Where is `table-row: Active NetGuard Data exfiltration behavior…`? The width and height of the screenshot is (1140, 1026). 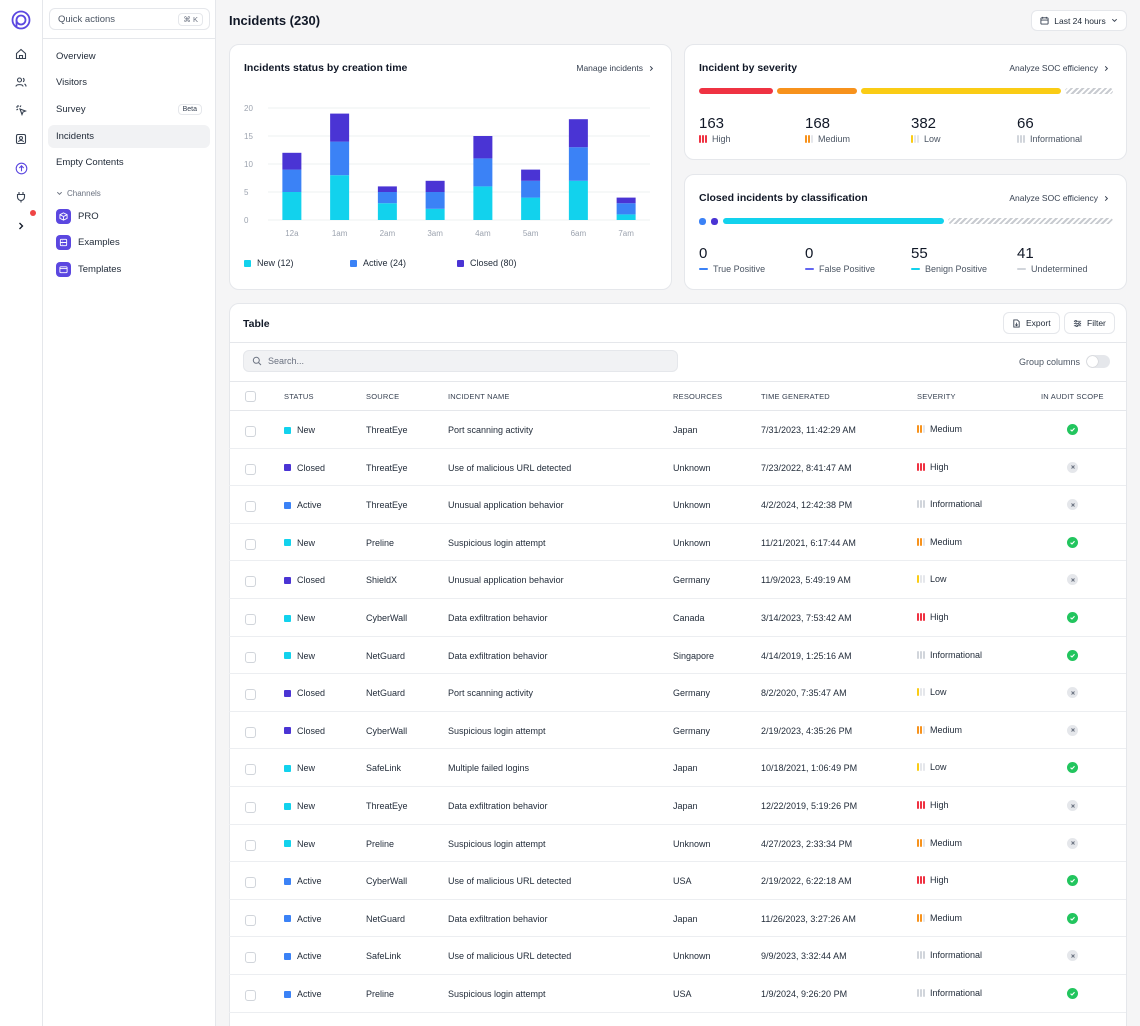 table-row: Active NetGuard Data exfiltration behavior… is located at coordinates (677, 919).